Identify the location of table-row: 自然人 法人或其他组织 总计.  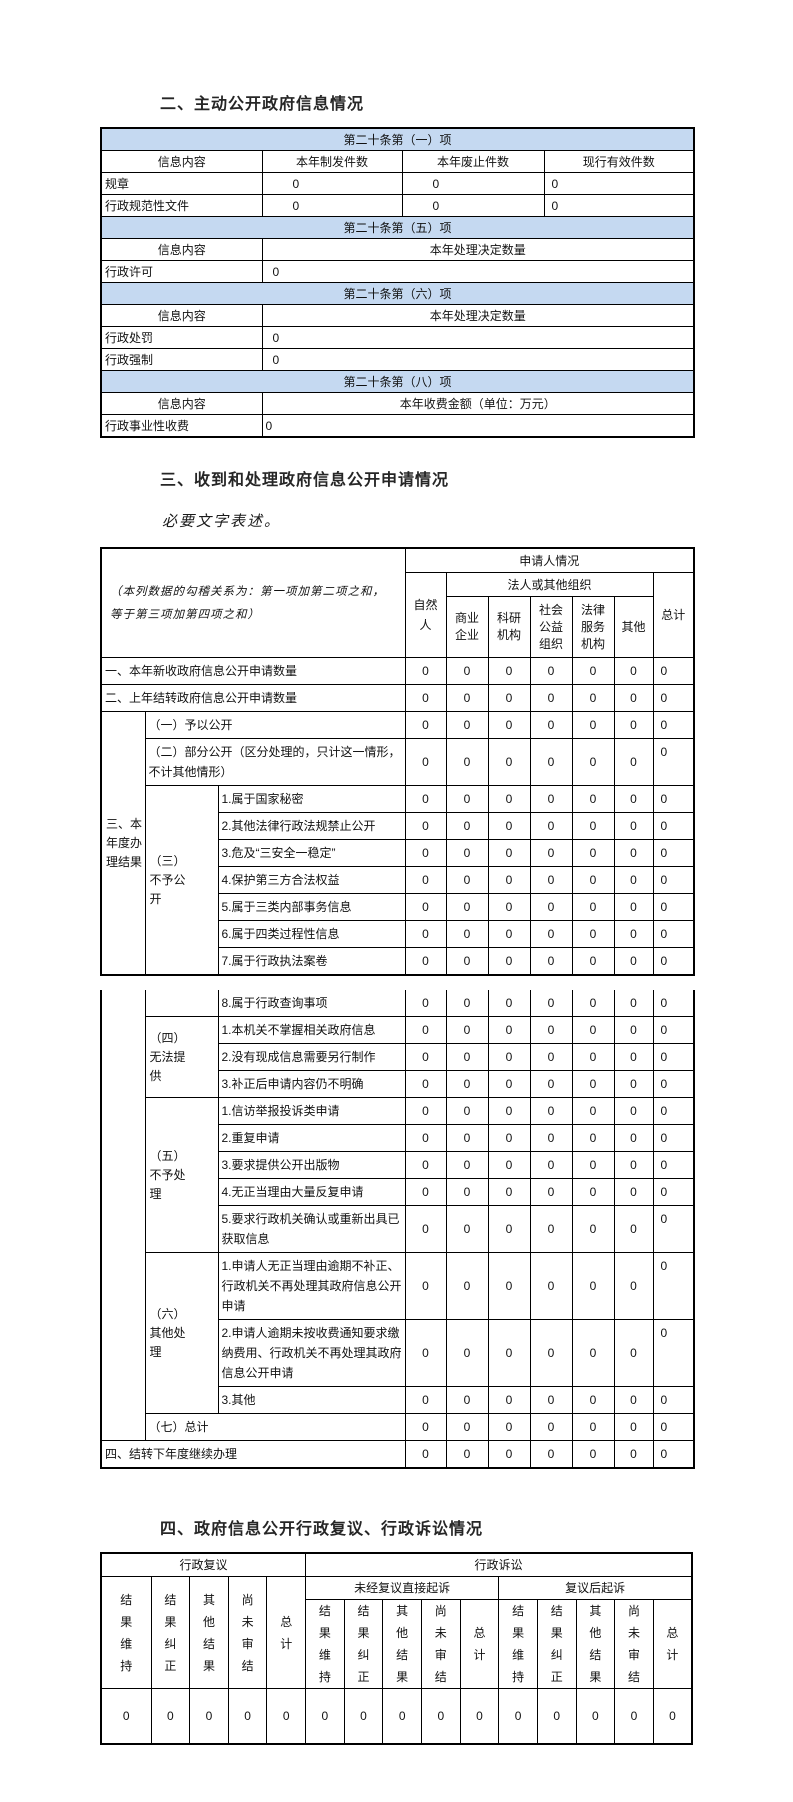
(398, 615).